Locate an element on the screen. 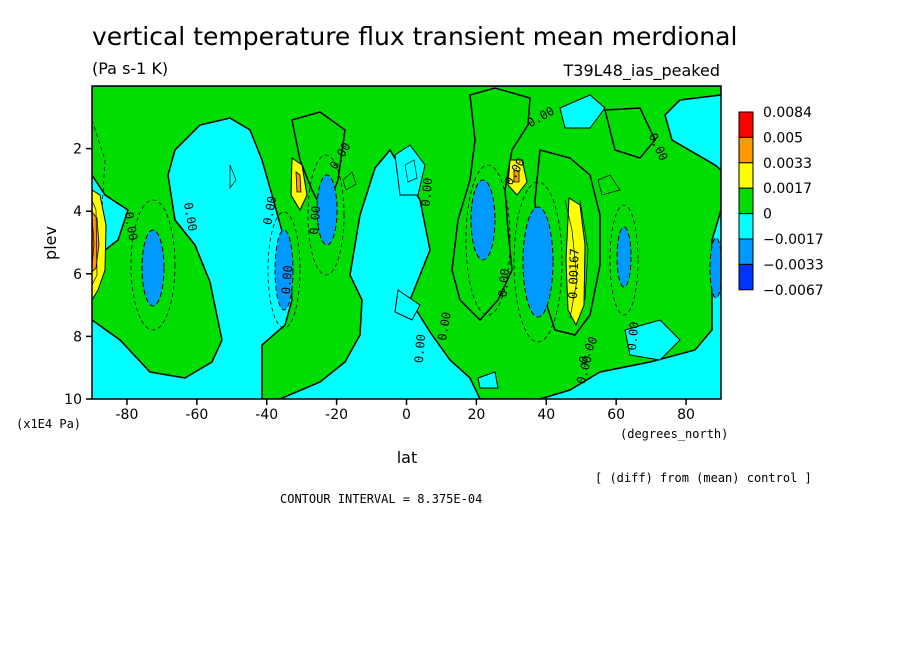 Image resolution: width=904 pixels, height=654 pixels. experiment-label: T39L48_ias_peaked is located at coordinates (642, 71).